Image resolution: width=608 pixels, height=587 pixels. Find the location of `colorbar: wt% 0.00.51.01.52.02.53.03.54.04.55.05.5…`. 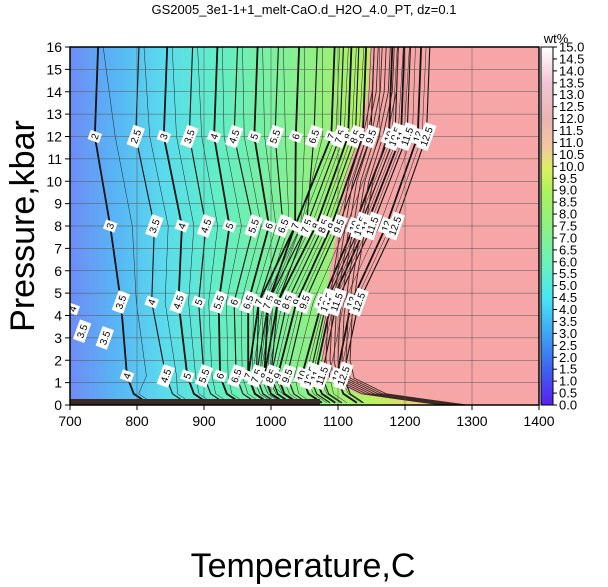

colorbar: wt% 0.00.51.01.52.02.53.03.54.04.55.05.5… is located at coordinates (562, 222).